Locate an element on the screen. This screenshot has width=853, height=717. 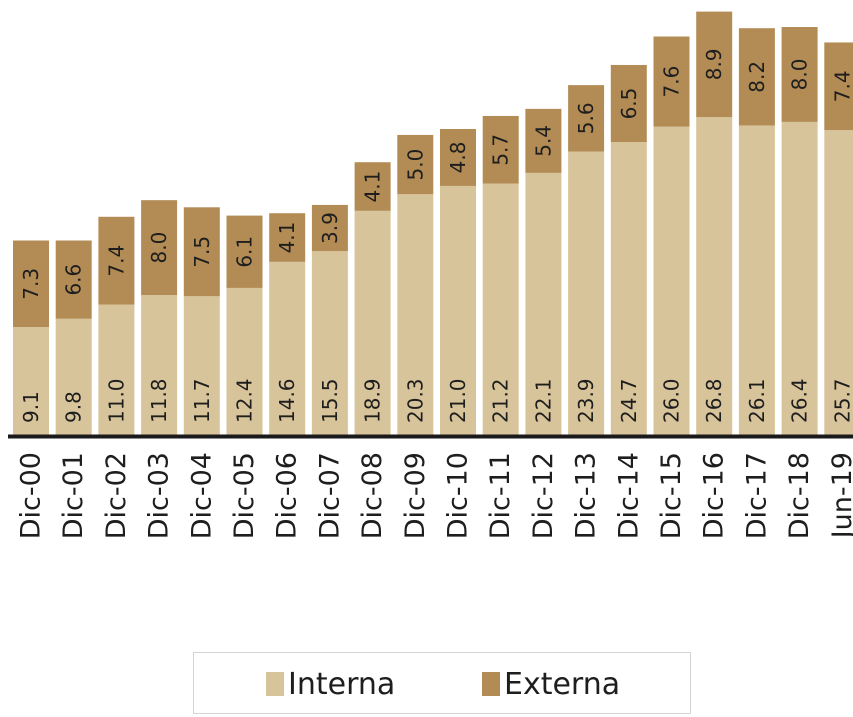
data-label-externa: 5.0 is located at coordinates (415, 165).